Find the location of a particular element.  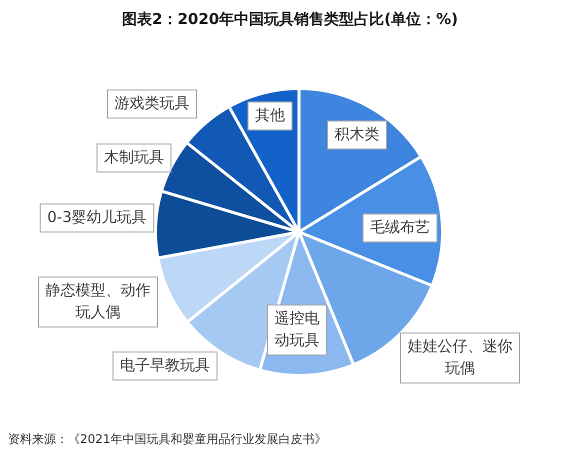

slice-label: 电子早教玩具 is located at coordinates (165, 365).